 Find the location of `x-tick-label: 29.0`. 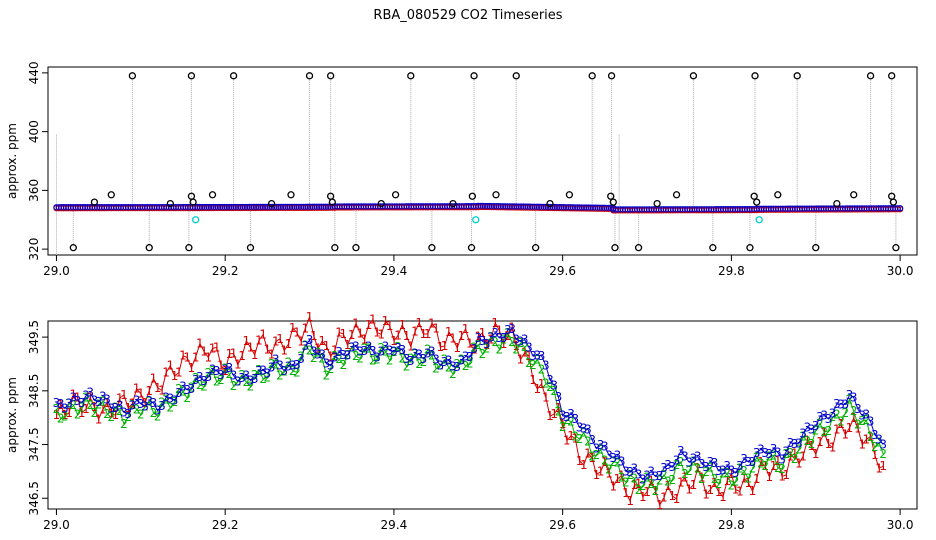

x-tick-label: 29.0 is located at coordinates (56, 271).